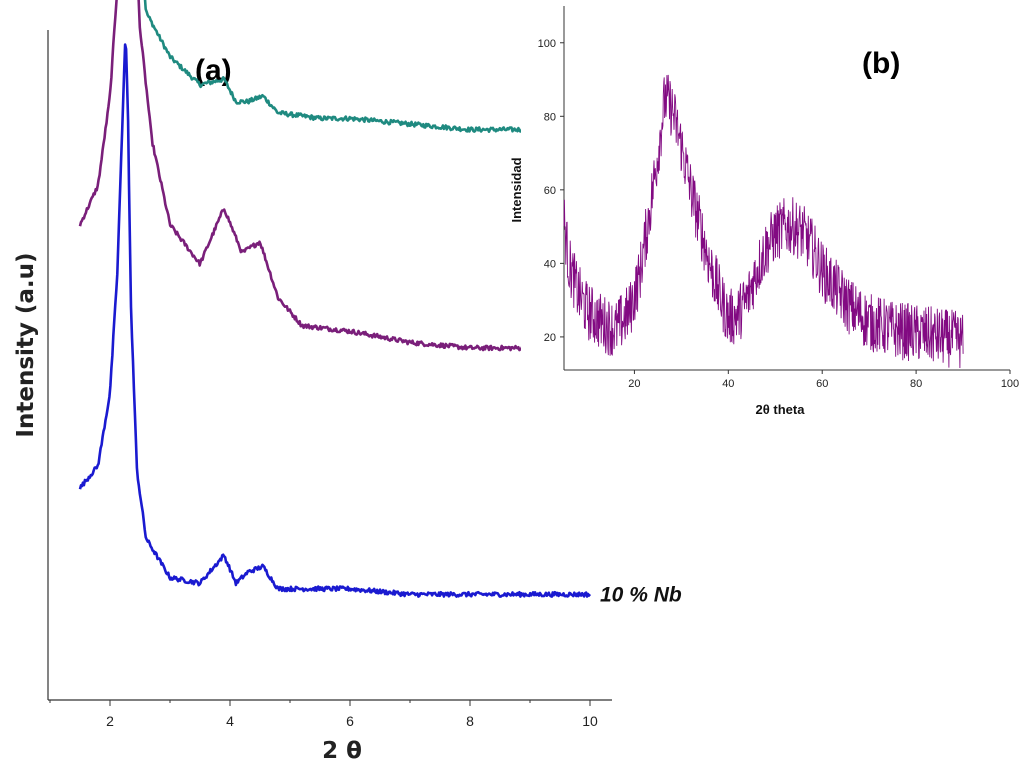  I want to click on panel-b-y-tick-label: 60, so click(550, 191).